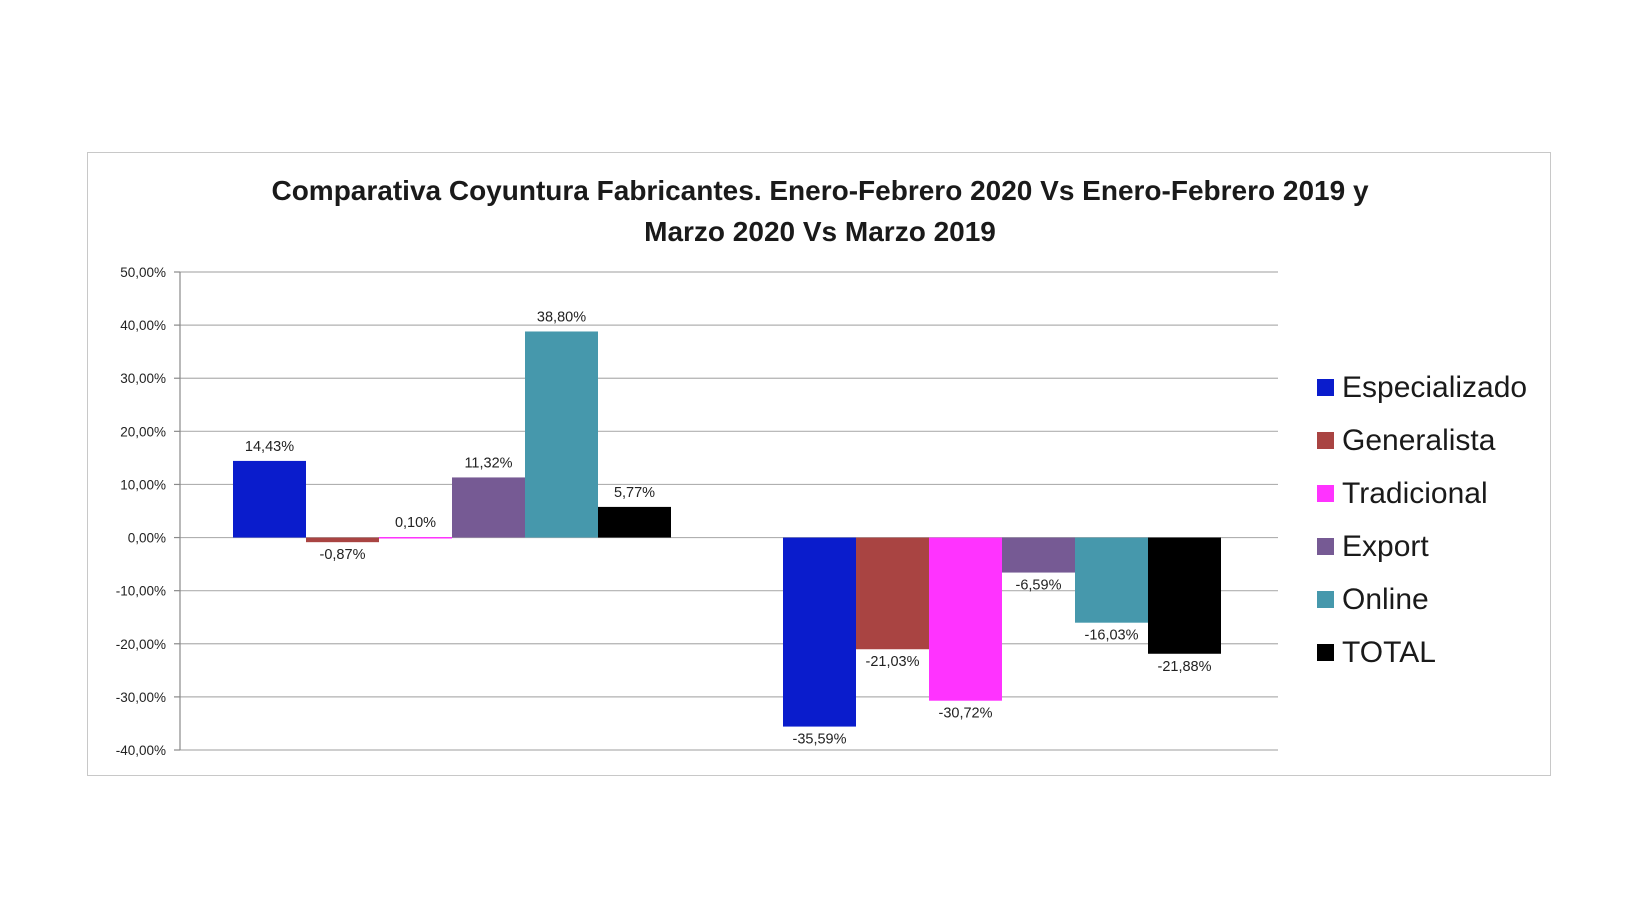 This screenshot has width=1628, height=900. I want to click on legend-item: Export, so click(1422, 546).